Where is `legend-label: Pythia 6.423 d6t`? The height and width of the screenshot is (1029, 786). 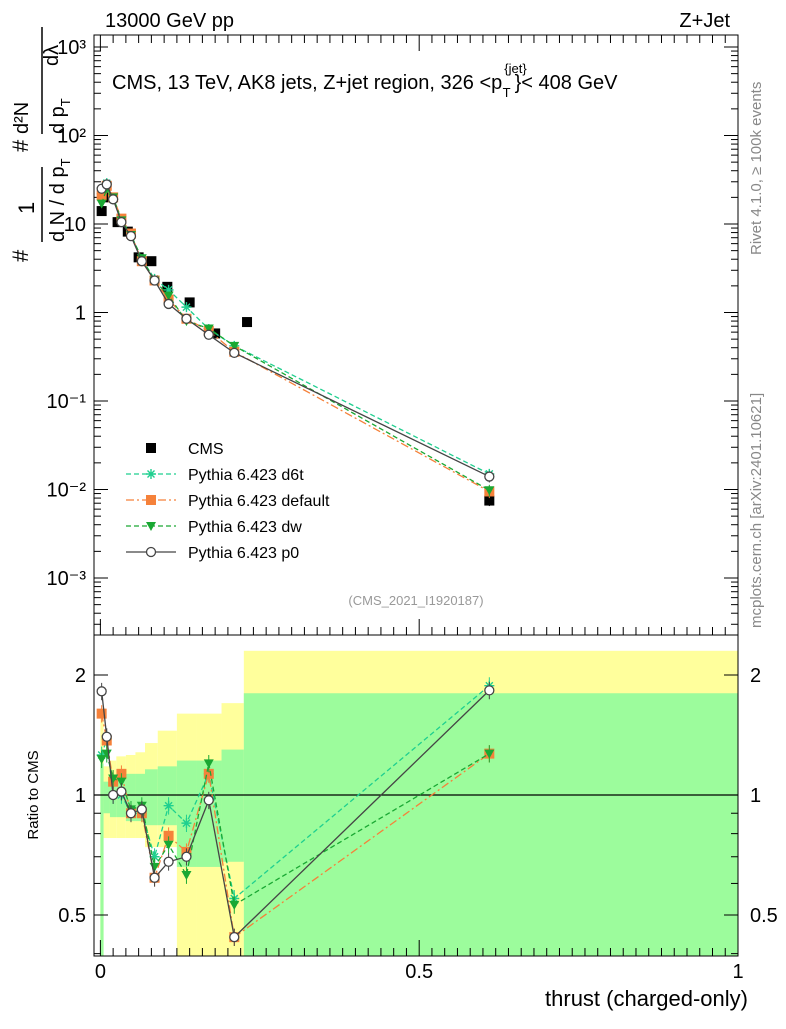 legend-label: Pythia 6.423 d6t is located at coordinates (246, 475).